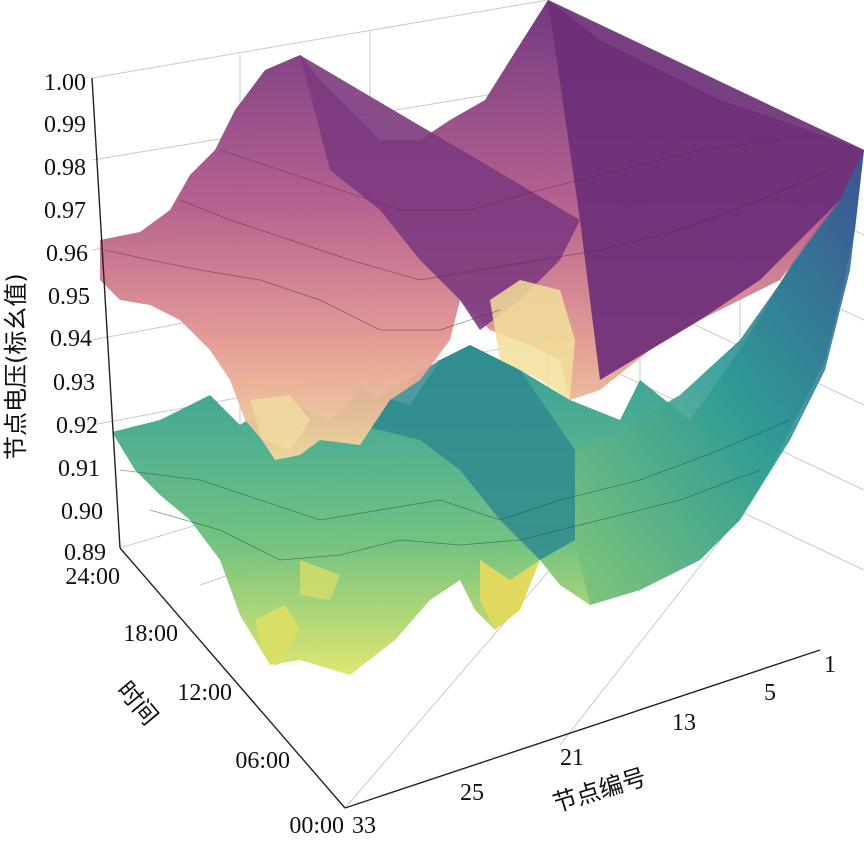 This screenshot has width=864, height=865. Describe the element at coordinates (316, 826) in the screenshot. I see `time-tick-label: 00:00` at that location.